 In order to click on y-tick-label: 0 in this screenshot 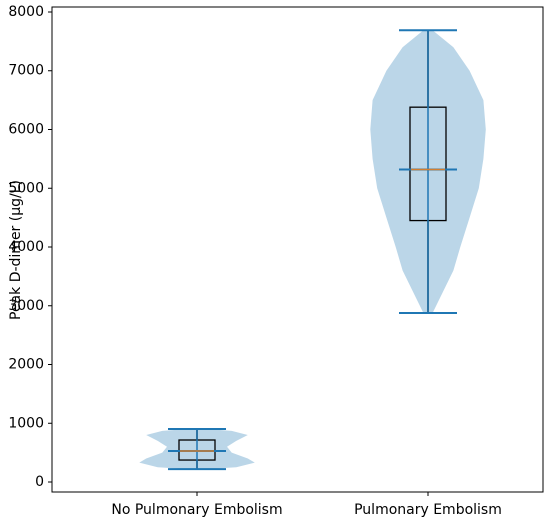, I will do `click(39, 482)`.